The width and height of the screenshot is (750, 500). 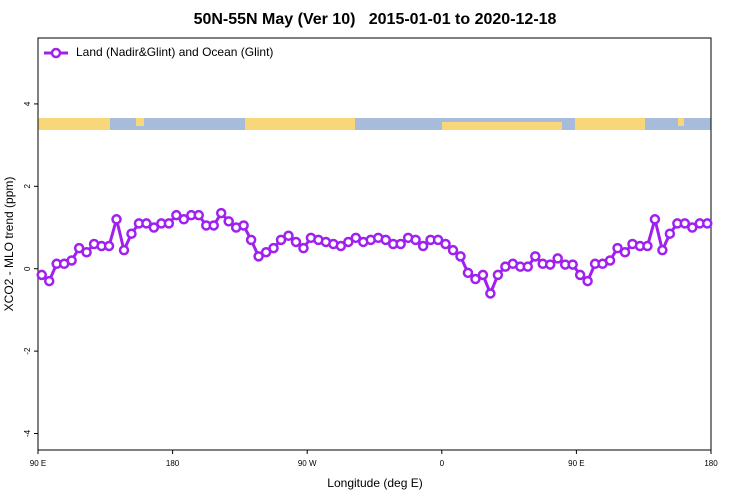 I want to click on y-tick-label: 2, so click(x=27, y=186).